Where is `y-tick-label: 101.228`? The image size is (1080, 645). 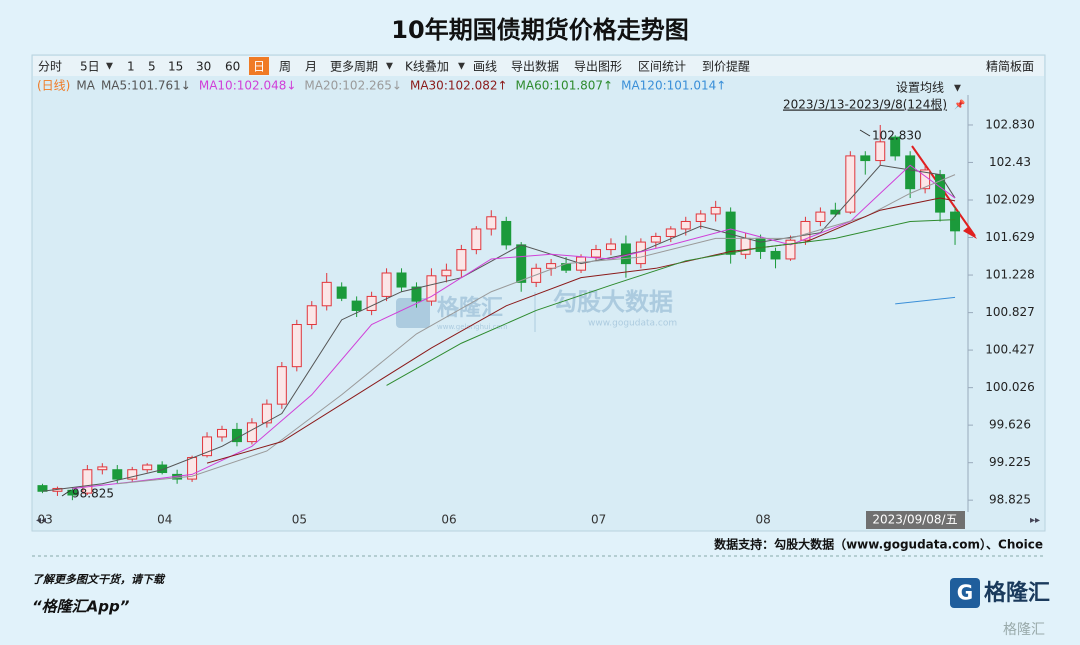 y-tick-label: 101.228 is located at coordinates (1010, 275).